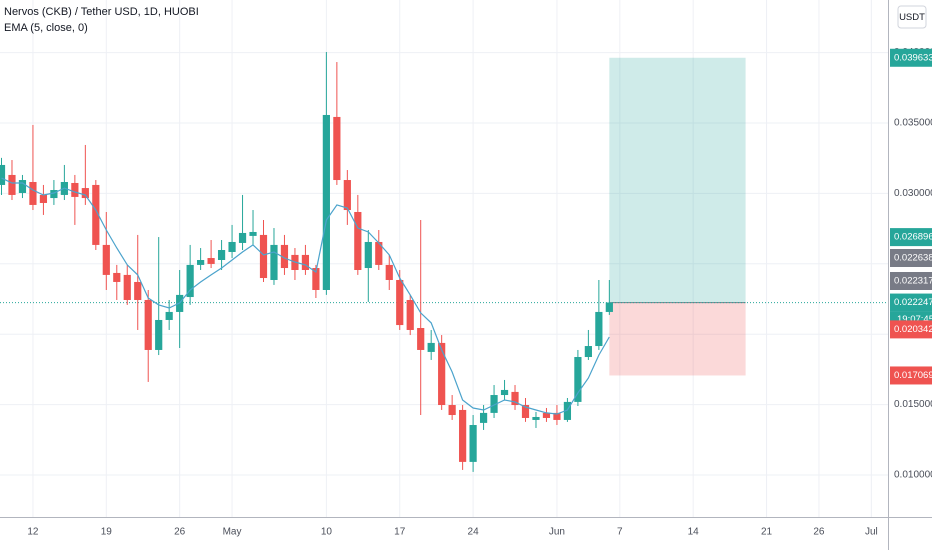 Image resolution: width=932 pixels, height=550 pixels. I want to click on x-tick-label: Jun, so click(557, 532).